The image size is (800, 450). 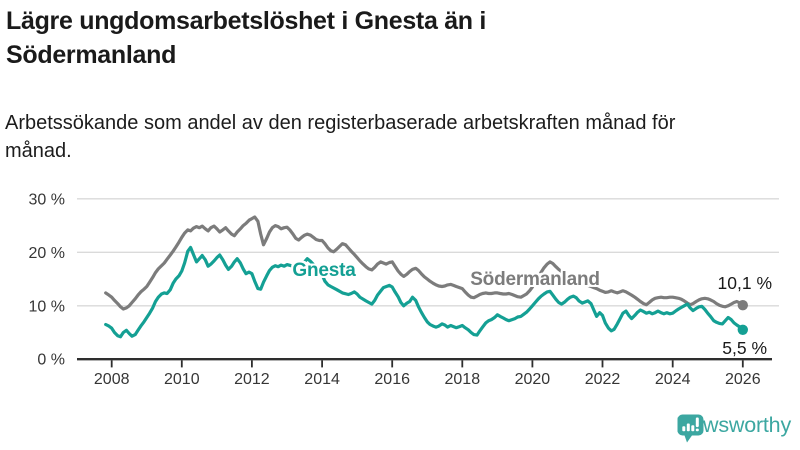 I want to click on x-tick-label: 2020, so click(x=533, y=379).